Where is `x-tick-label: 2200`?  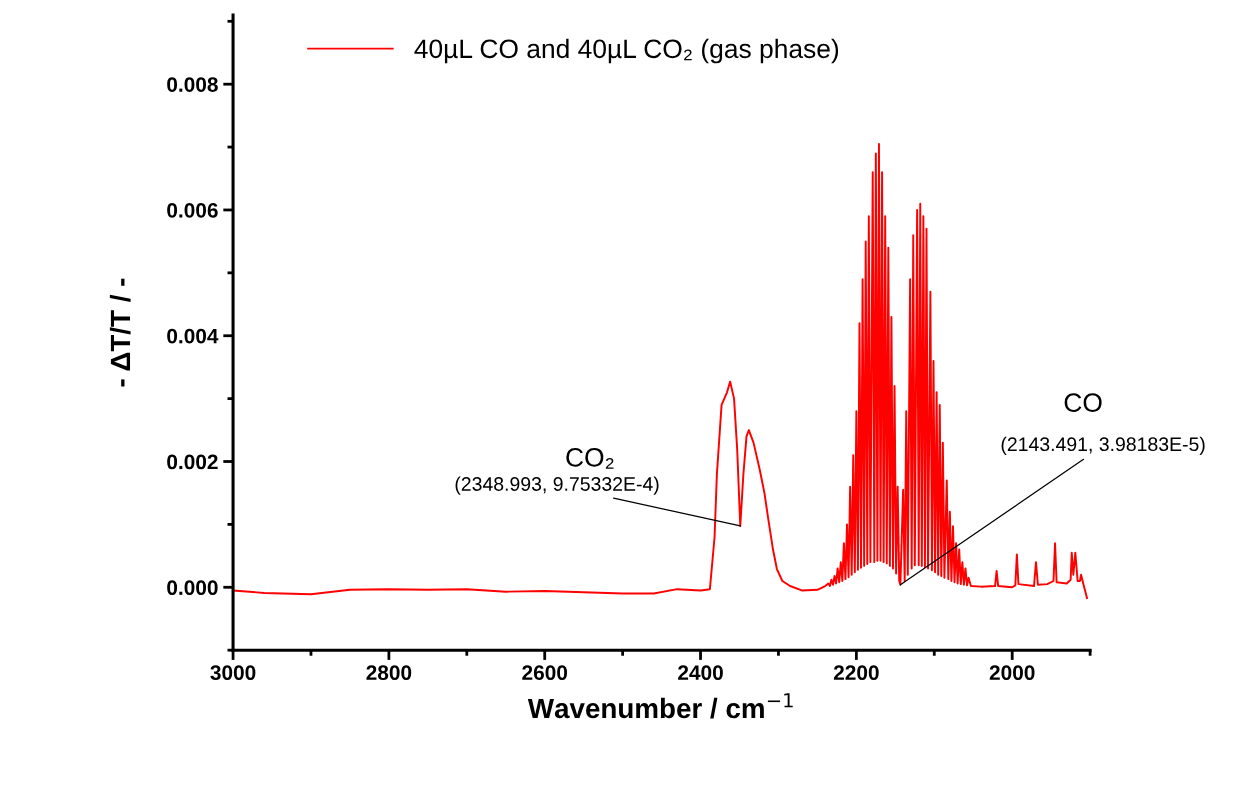
x-tick-label: 2200 is located at coordinates (856, 673).